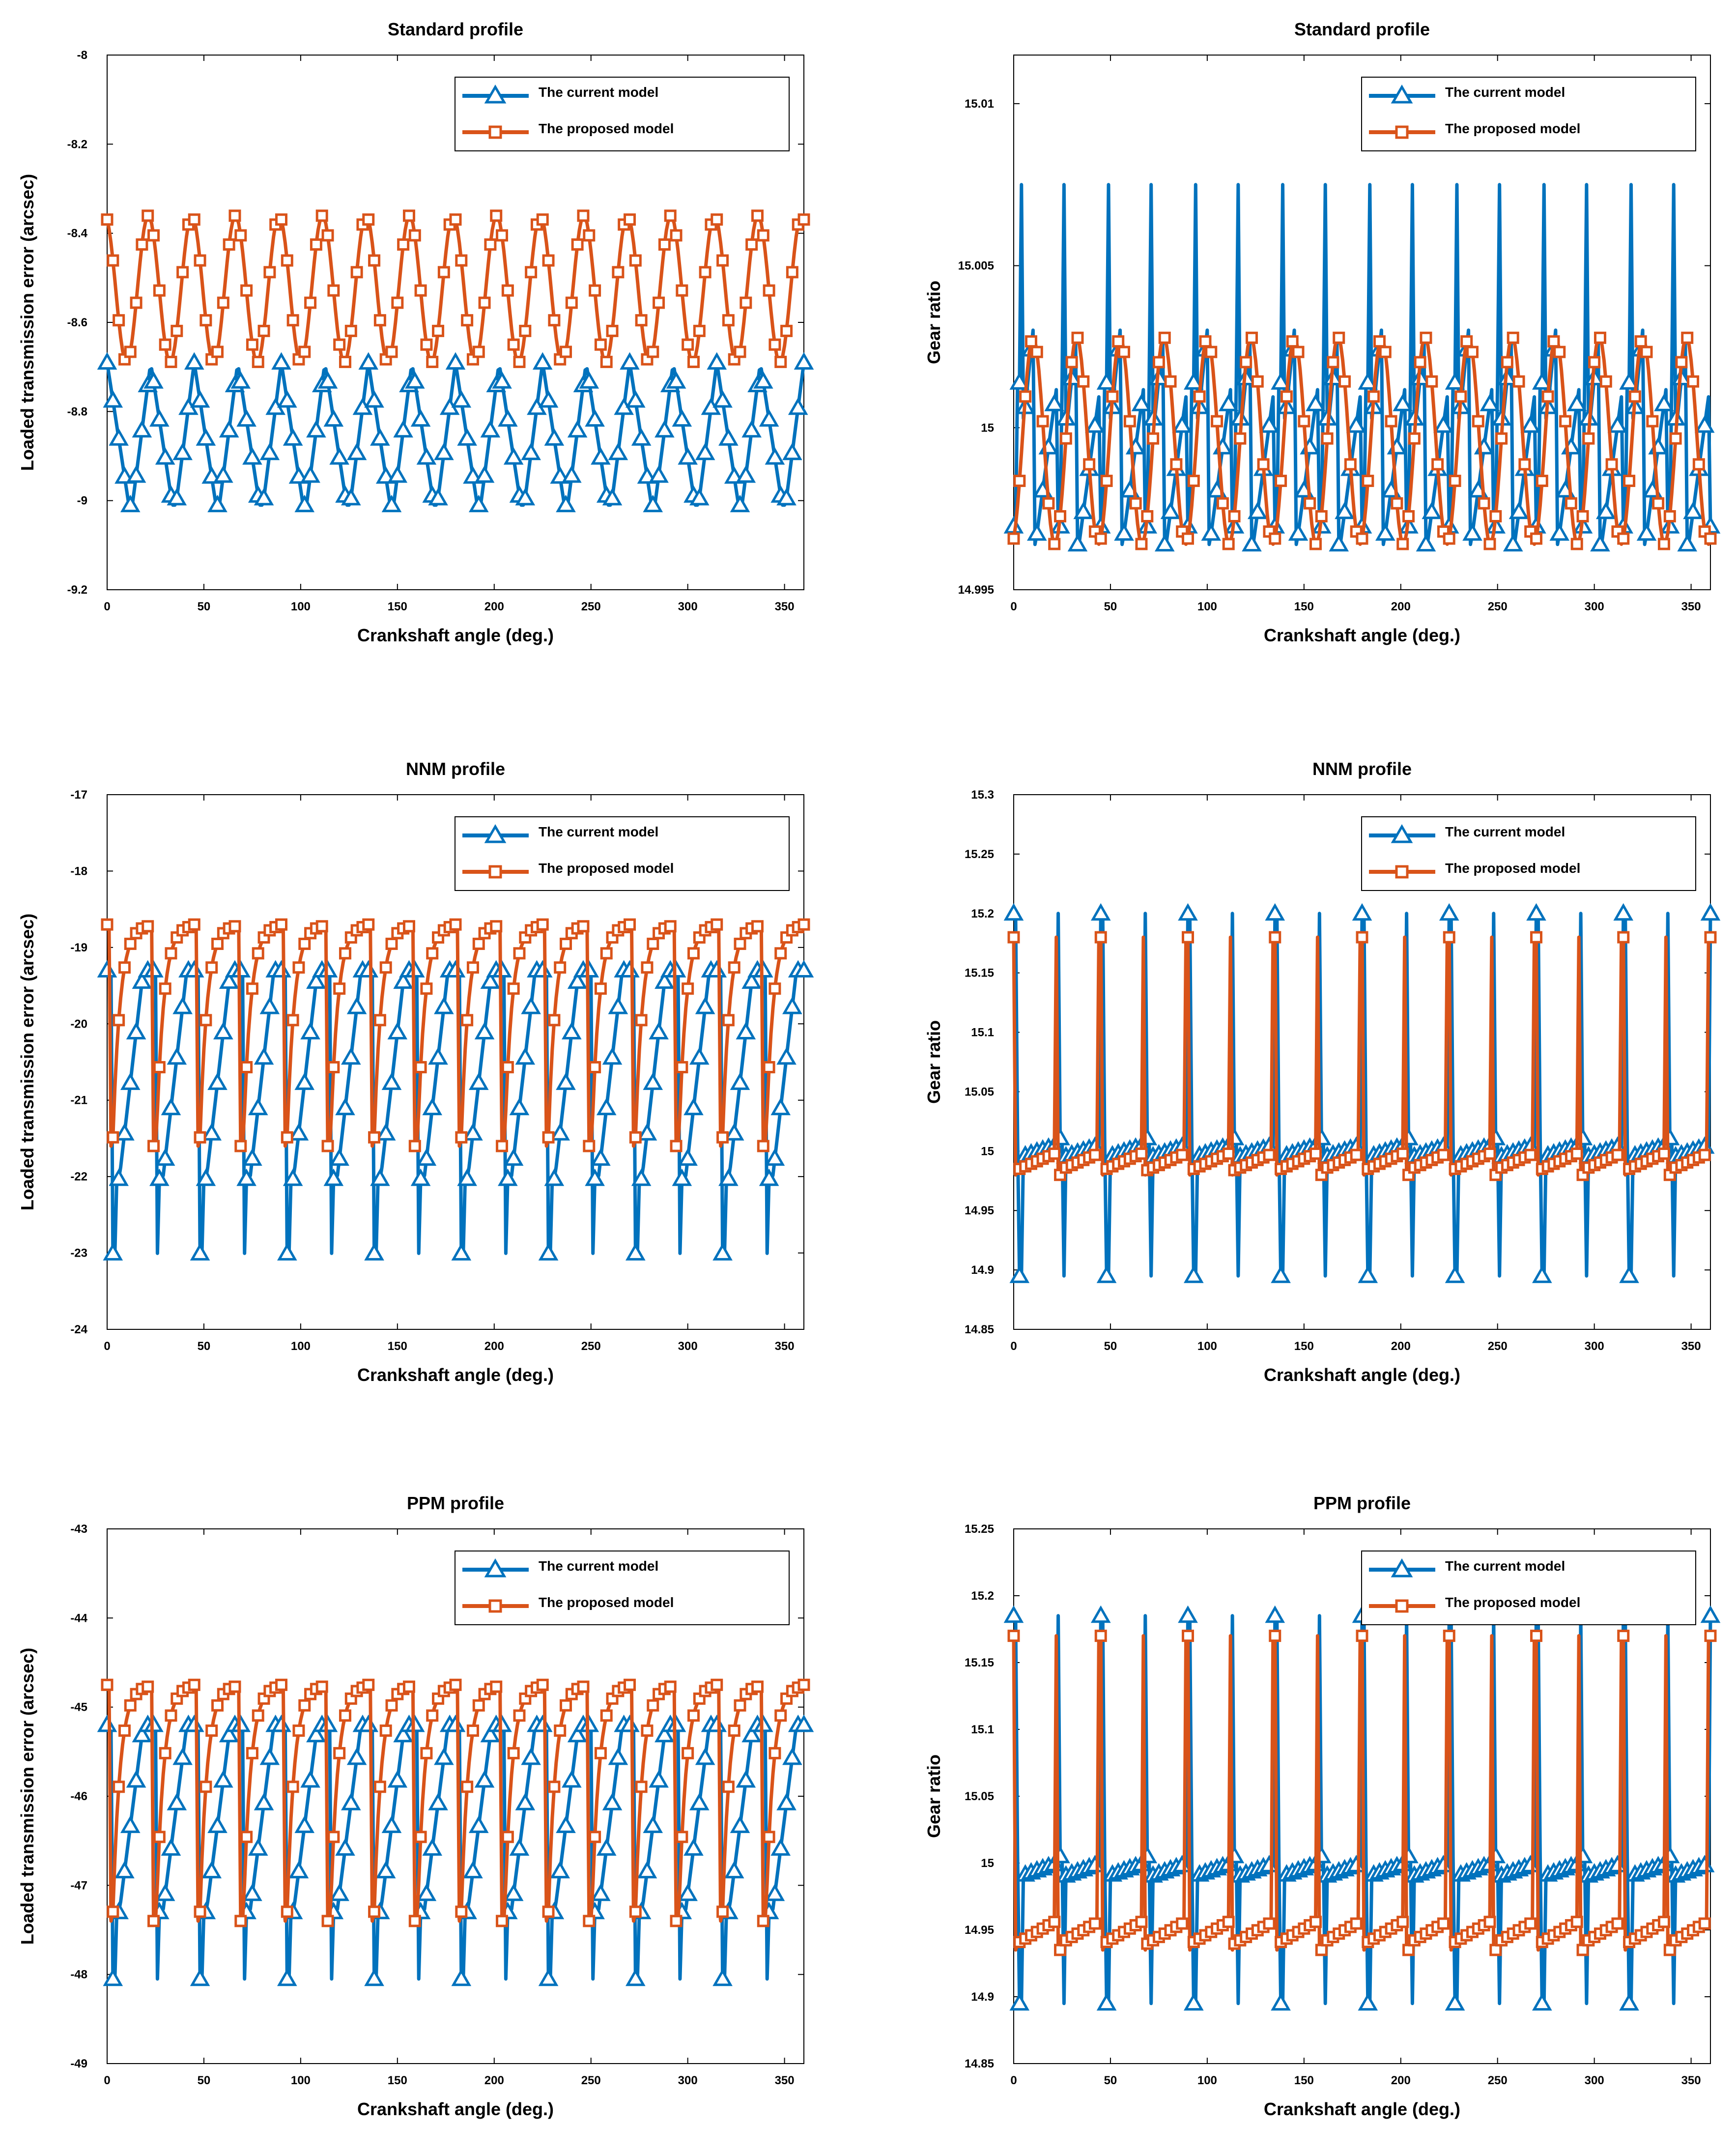 The image size is (1736, 2154). Describe the element at coordinates (27, 1796) in the screenshot. I see `y-axis-label: Loaded transmission error (arcsec)` at that location.